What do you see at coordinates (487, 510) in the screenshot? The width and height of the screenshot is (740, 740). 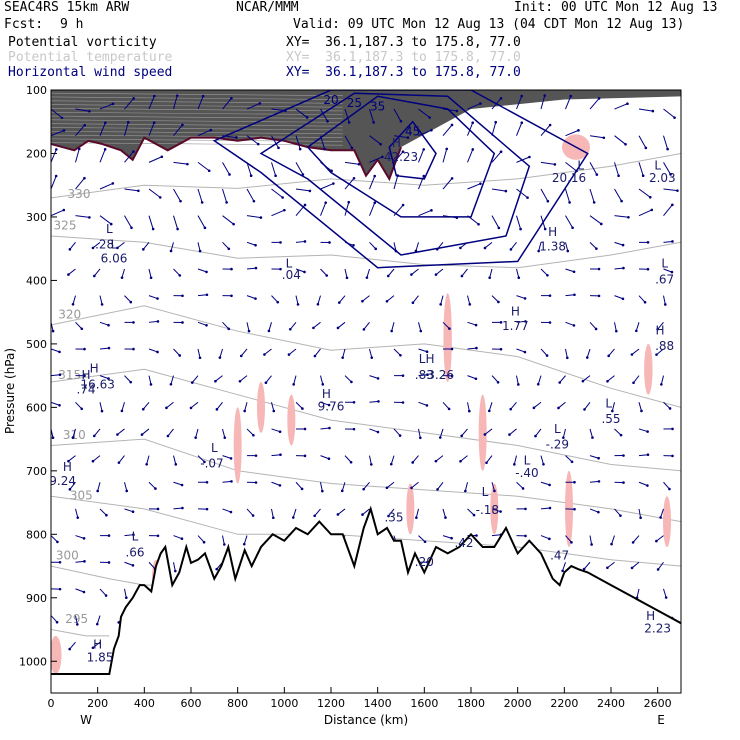 I see `extremum-label: -.18` at bounding box center [487, 510].